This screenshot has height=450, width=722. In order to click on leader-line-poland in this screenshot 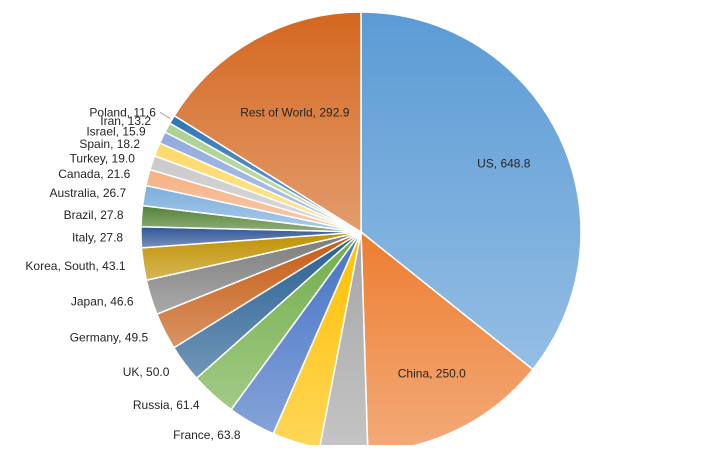, I will do `click(165, 115)`.